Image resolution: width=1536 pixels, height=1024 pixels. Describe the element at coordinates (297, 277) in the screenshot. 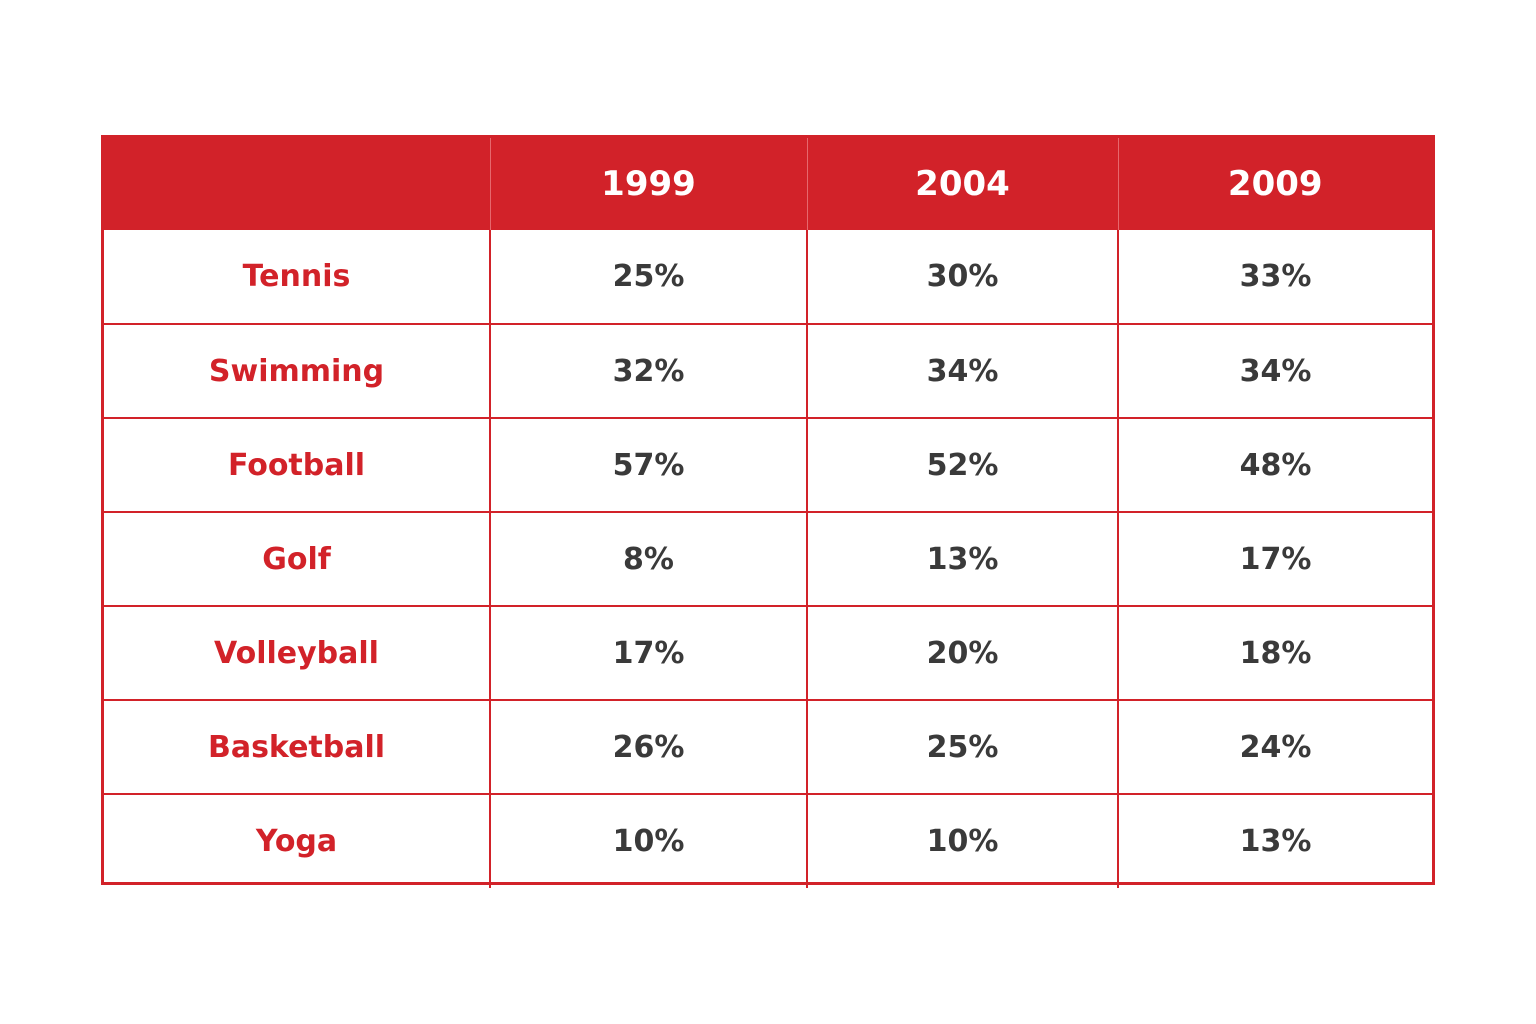

I see `row-label-cell: Tennis` at that location.